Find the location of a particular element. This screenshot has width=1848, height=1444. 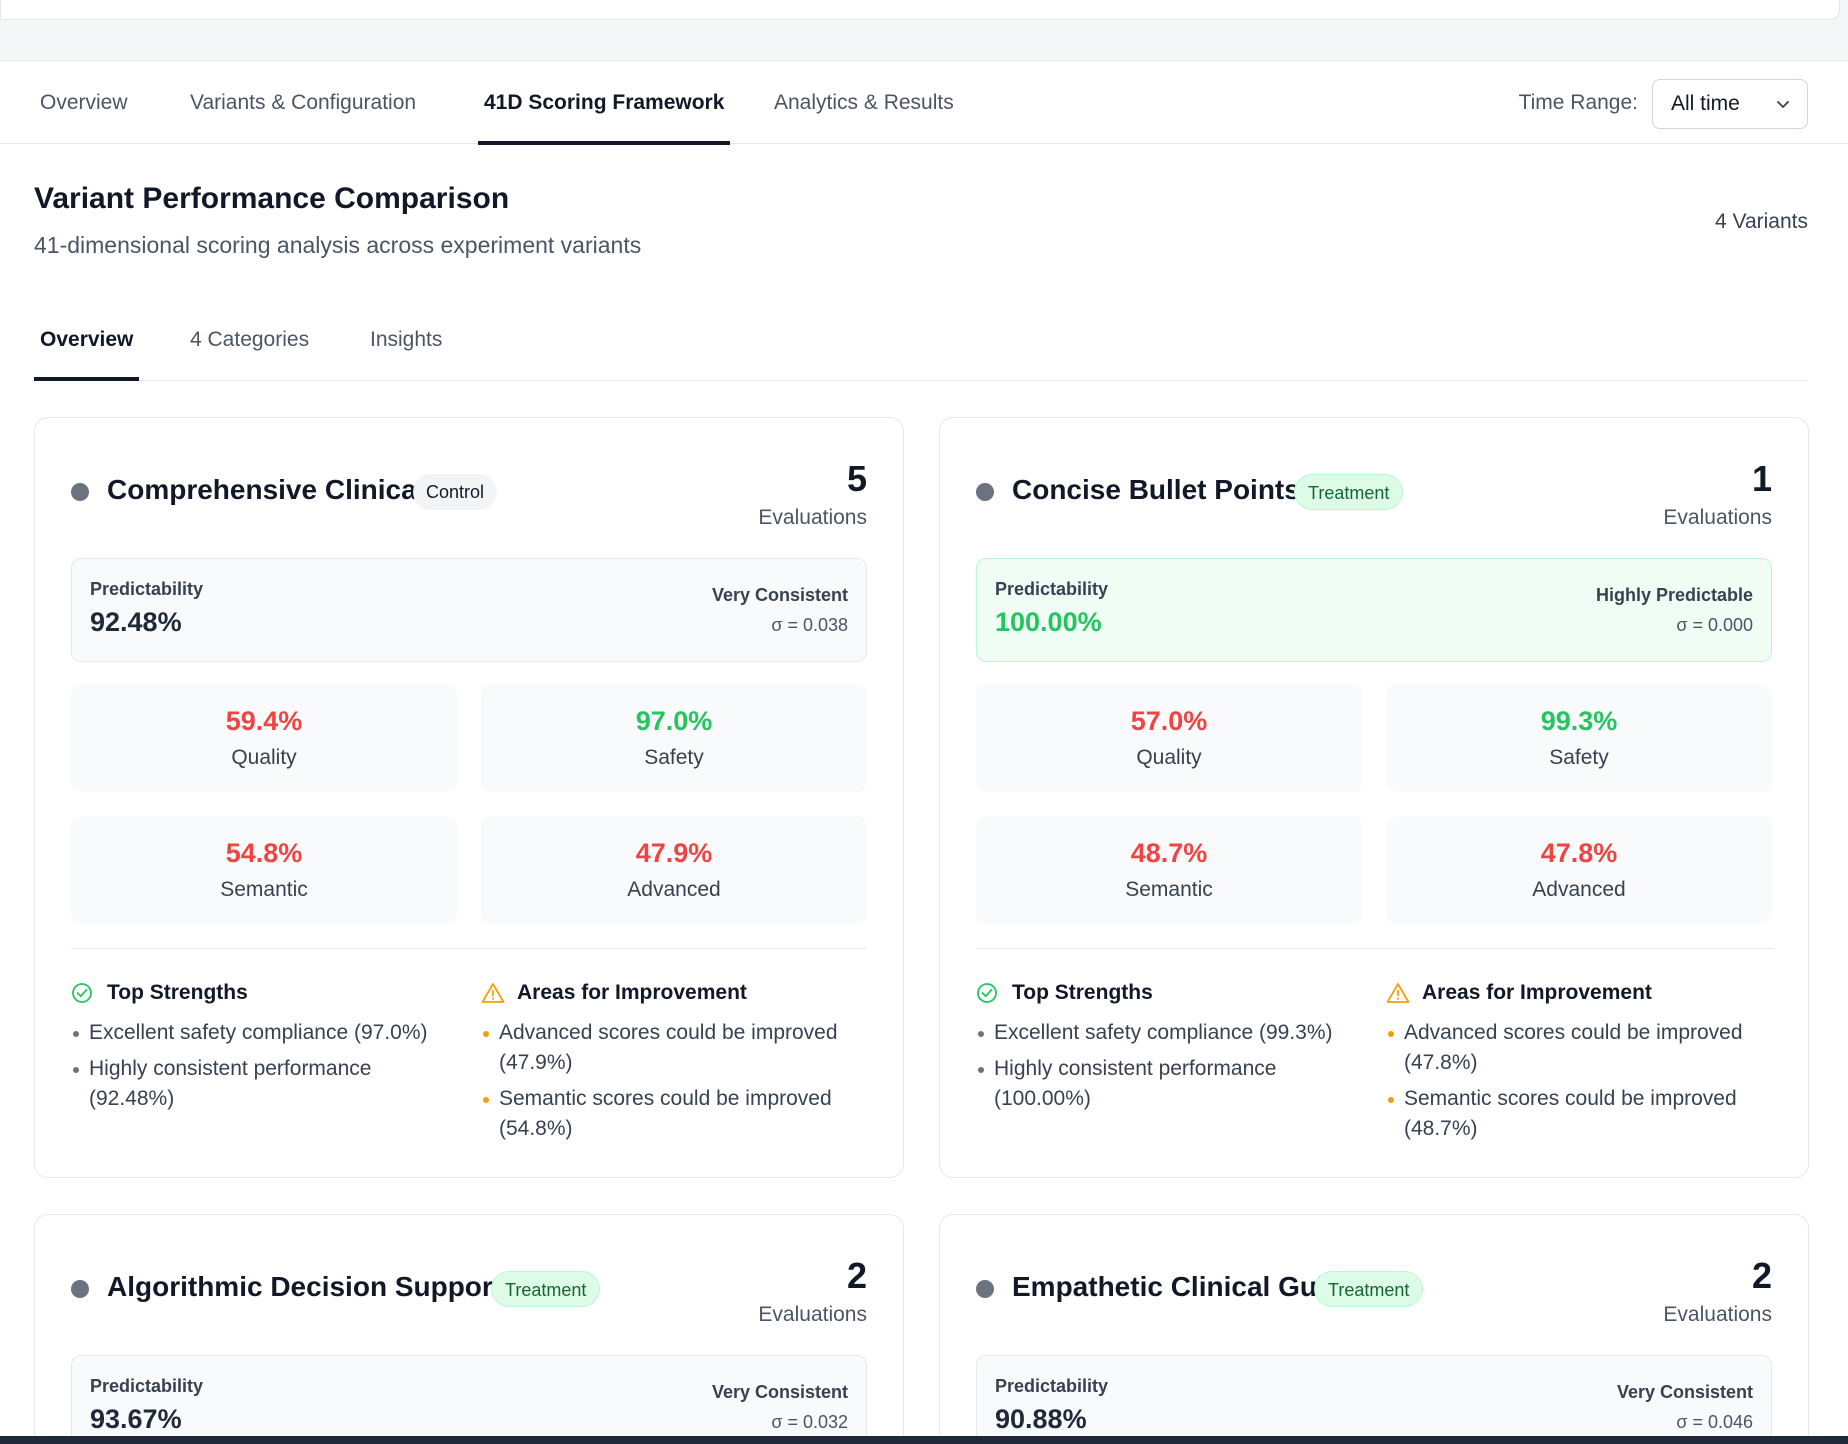

sigma-value: σ = 0.032 is located at coordinates (809, 1422).